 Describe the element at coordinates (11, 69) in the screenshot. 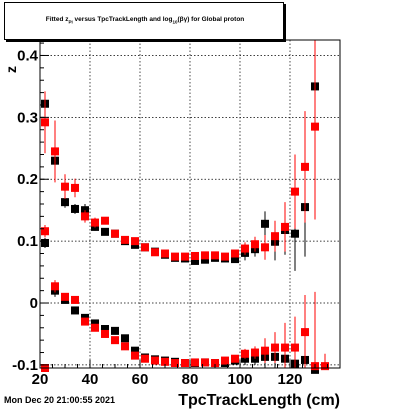

I see `y-axis-label: z` at that location.